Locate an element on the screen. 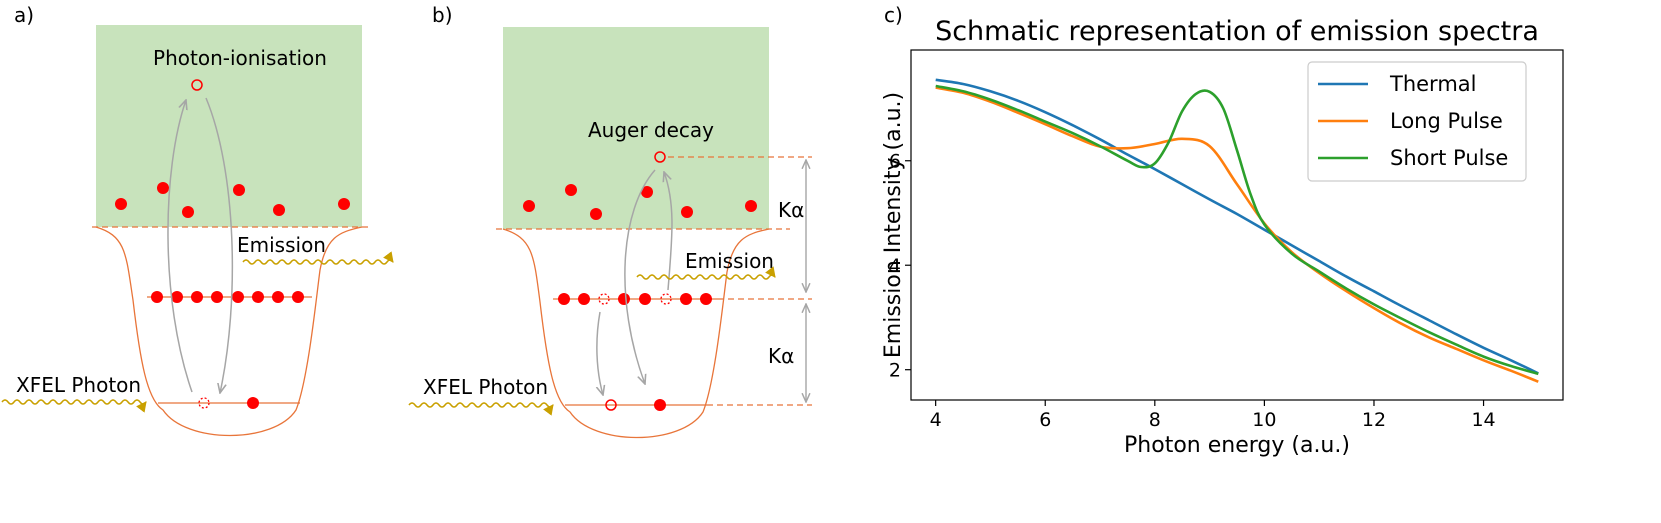  x-tick-label: 10 is located at coordinates (1264, 420).